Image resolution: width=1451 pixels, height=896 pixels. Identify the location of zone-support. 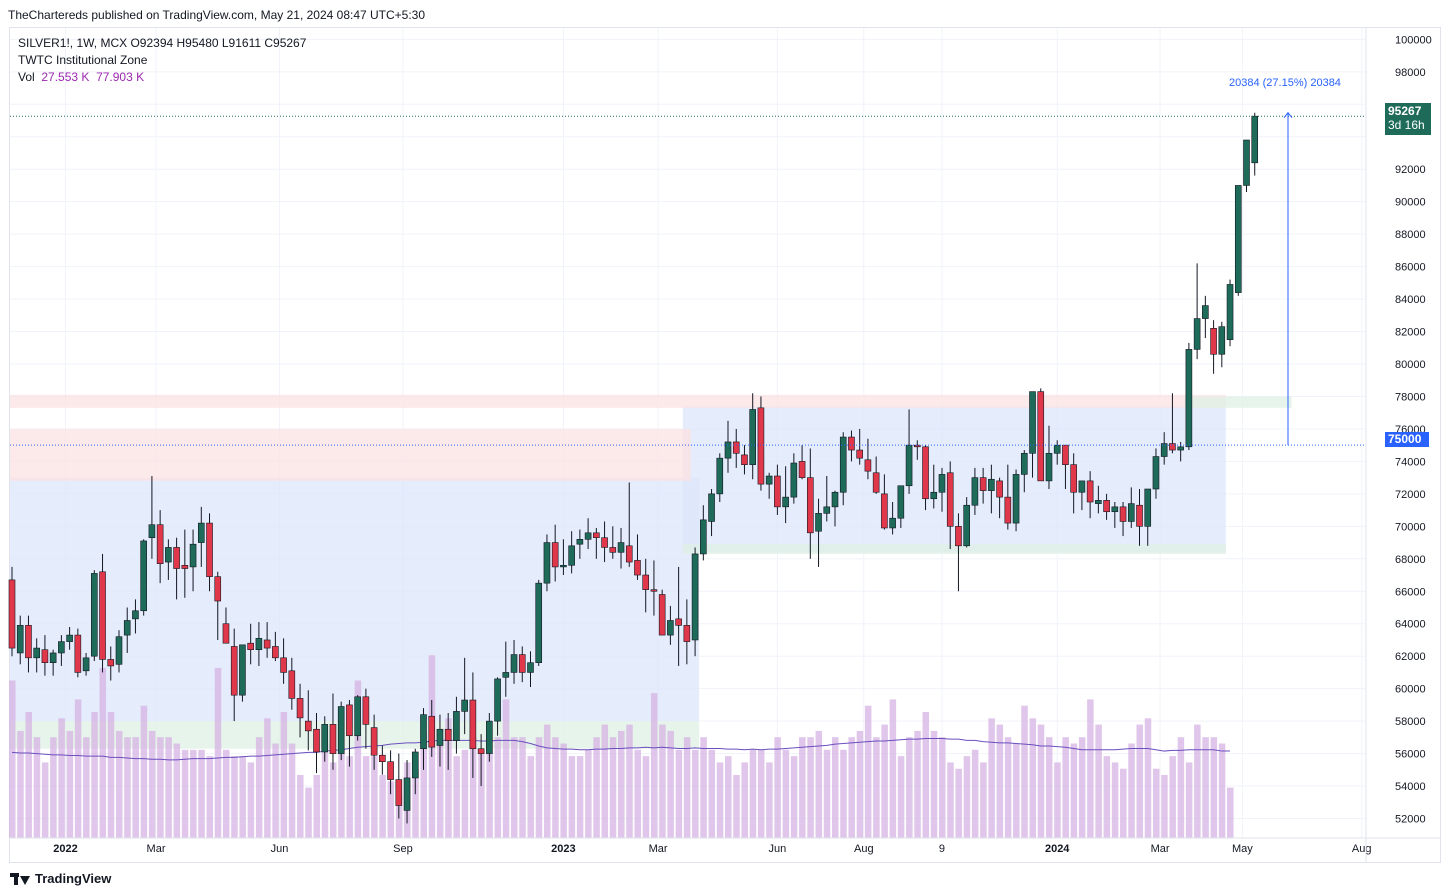
(1238, 402).